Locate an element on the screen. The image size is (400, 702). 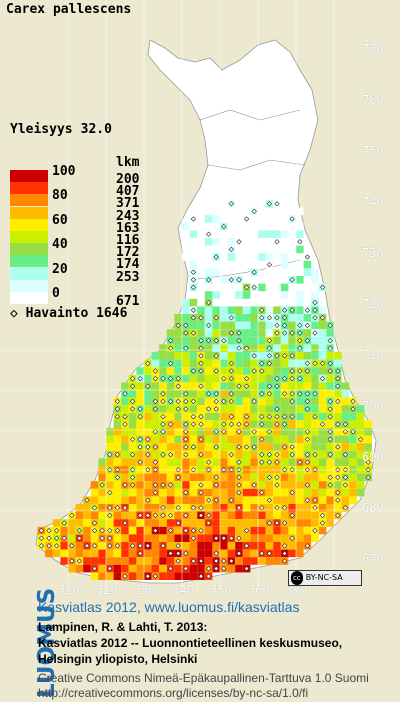
legend-percent: 40 is located at coordinates (60, 245).